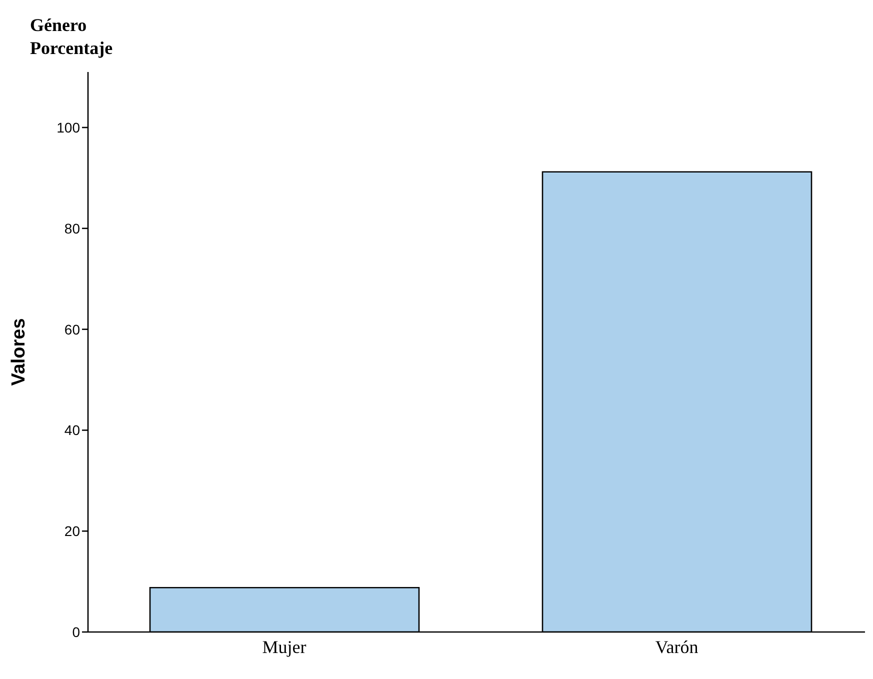 The height and width of the screenshot is (679, 873). Describe the element at coordinates (72, 430) in the screenshot. I see `y-tick-label: 40` at that location.